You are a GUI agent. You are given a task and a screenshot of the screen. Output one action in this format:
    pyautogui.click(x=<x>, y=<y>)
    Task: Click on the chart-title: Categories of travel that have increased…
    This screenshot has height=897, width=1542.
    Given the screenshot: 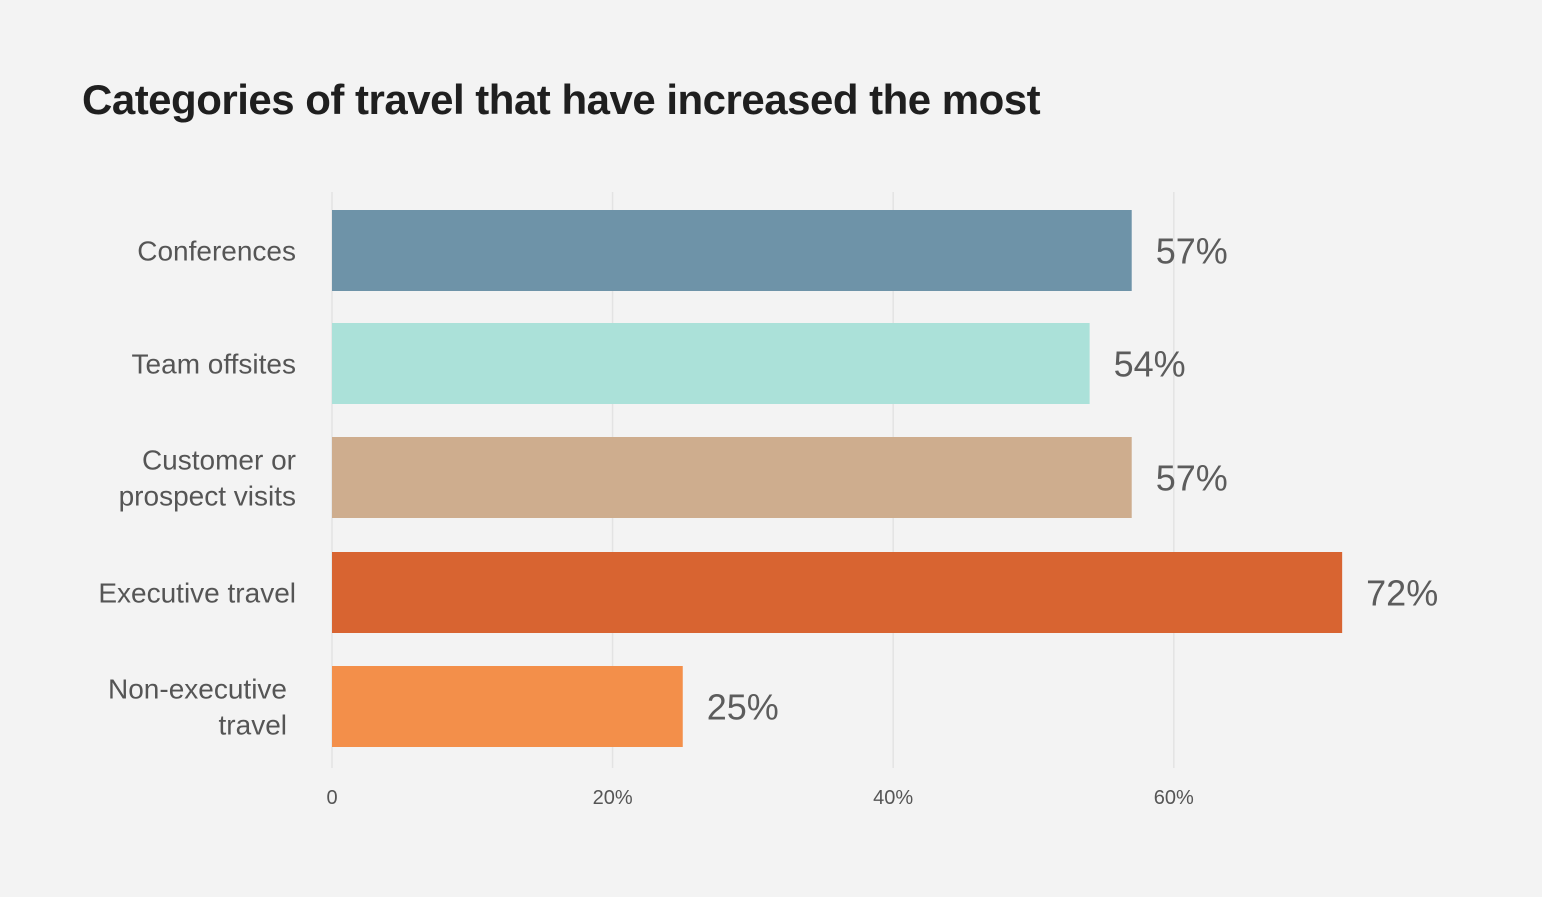 What is the action you would take?
    pyautogui.click(x=561, y=99)
    